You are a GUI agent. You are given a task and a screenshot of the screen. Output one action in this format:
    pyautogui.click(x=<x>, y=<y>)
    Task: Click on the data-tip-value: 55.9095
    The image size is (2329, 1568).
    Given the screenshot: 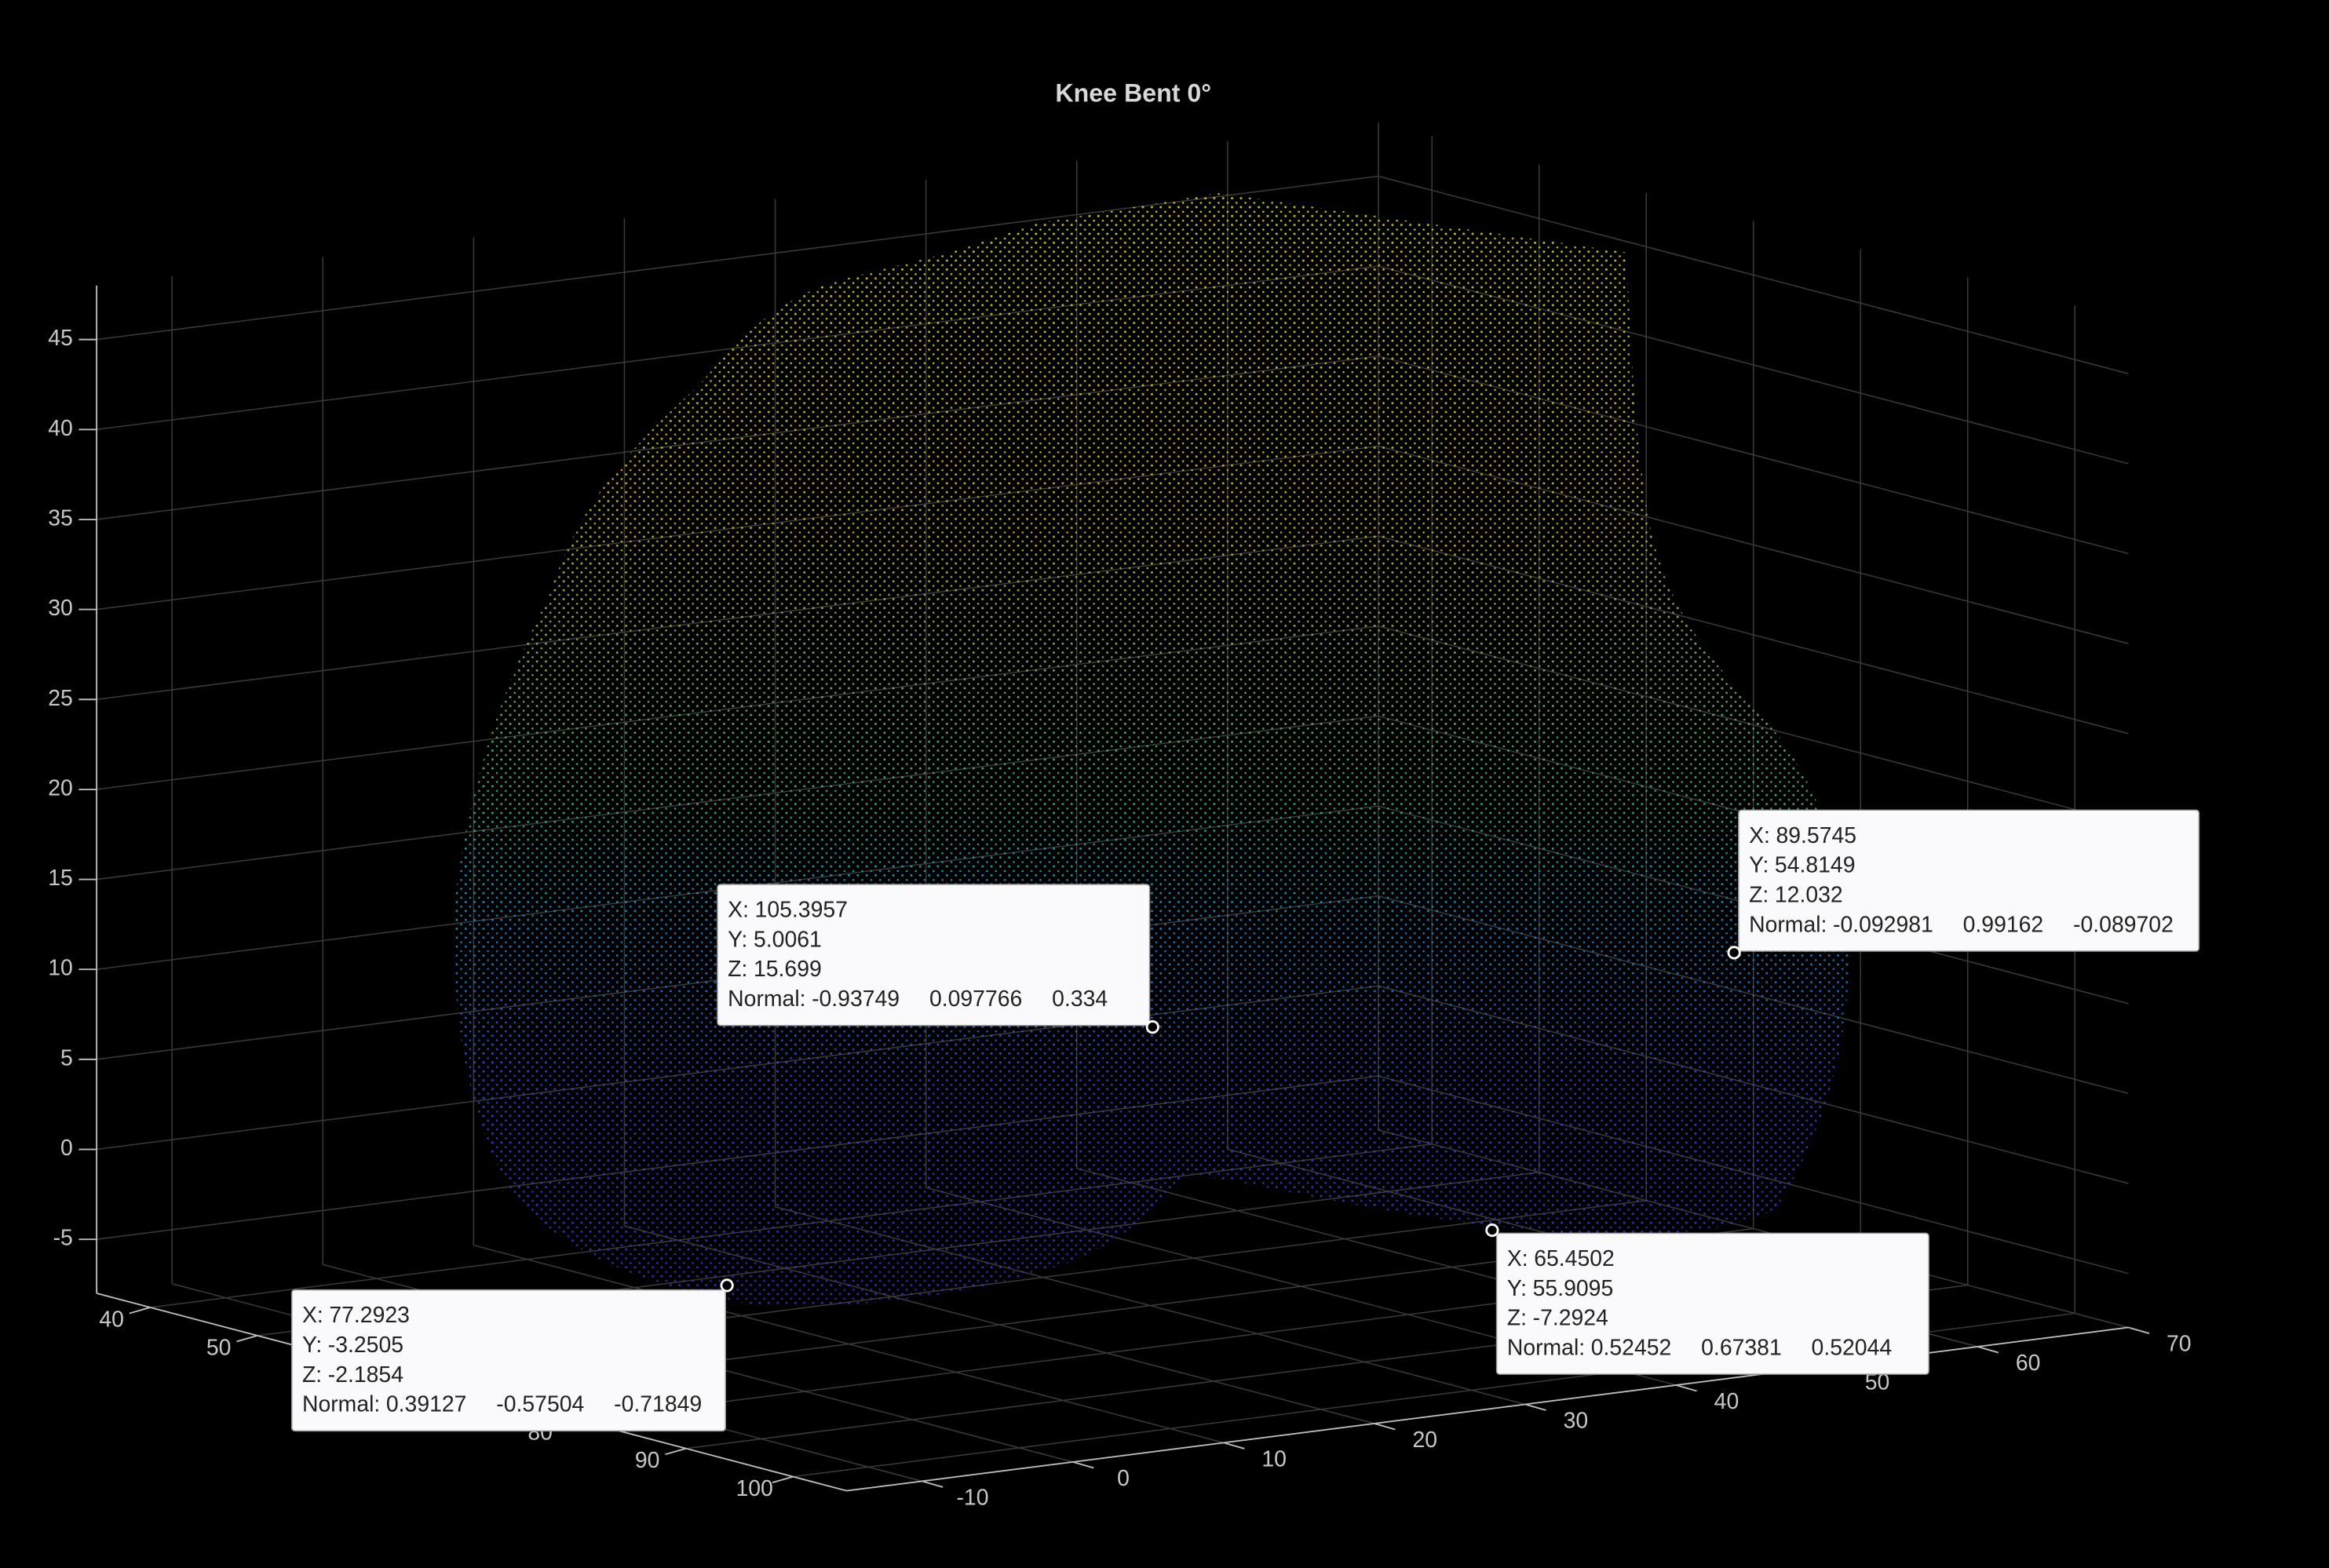 What is the action you would take?
    pyautogui.click(x=1573, y=1288)
    